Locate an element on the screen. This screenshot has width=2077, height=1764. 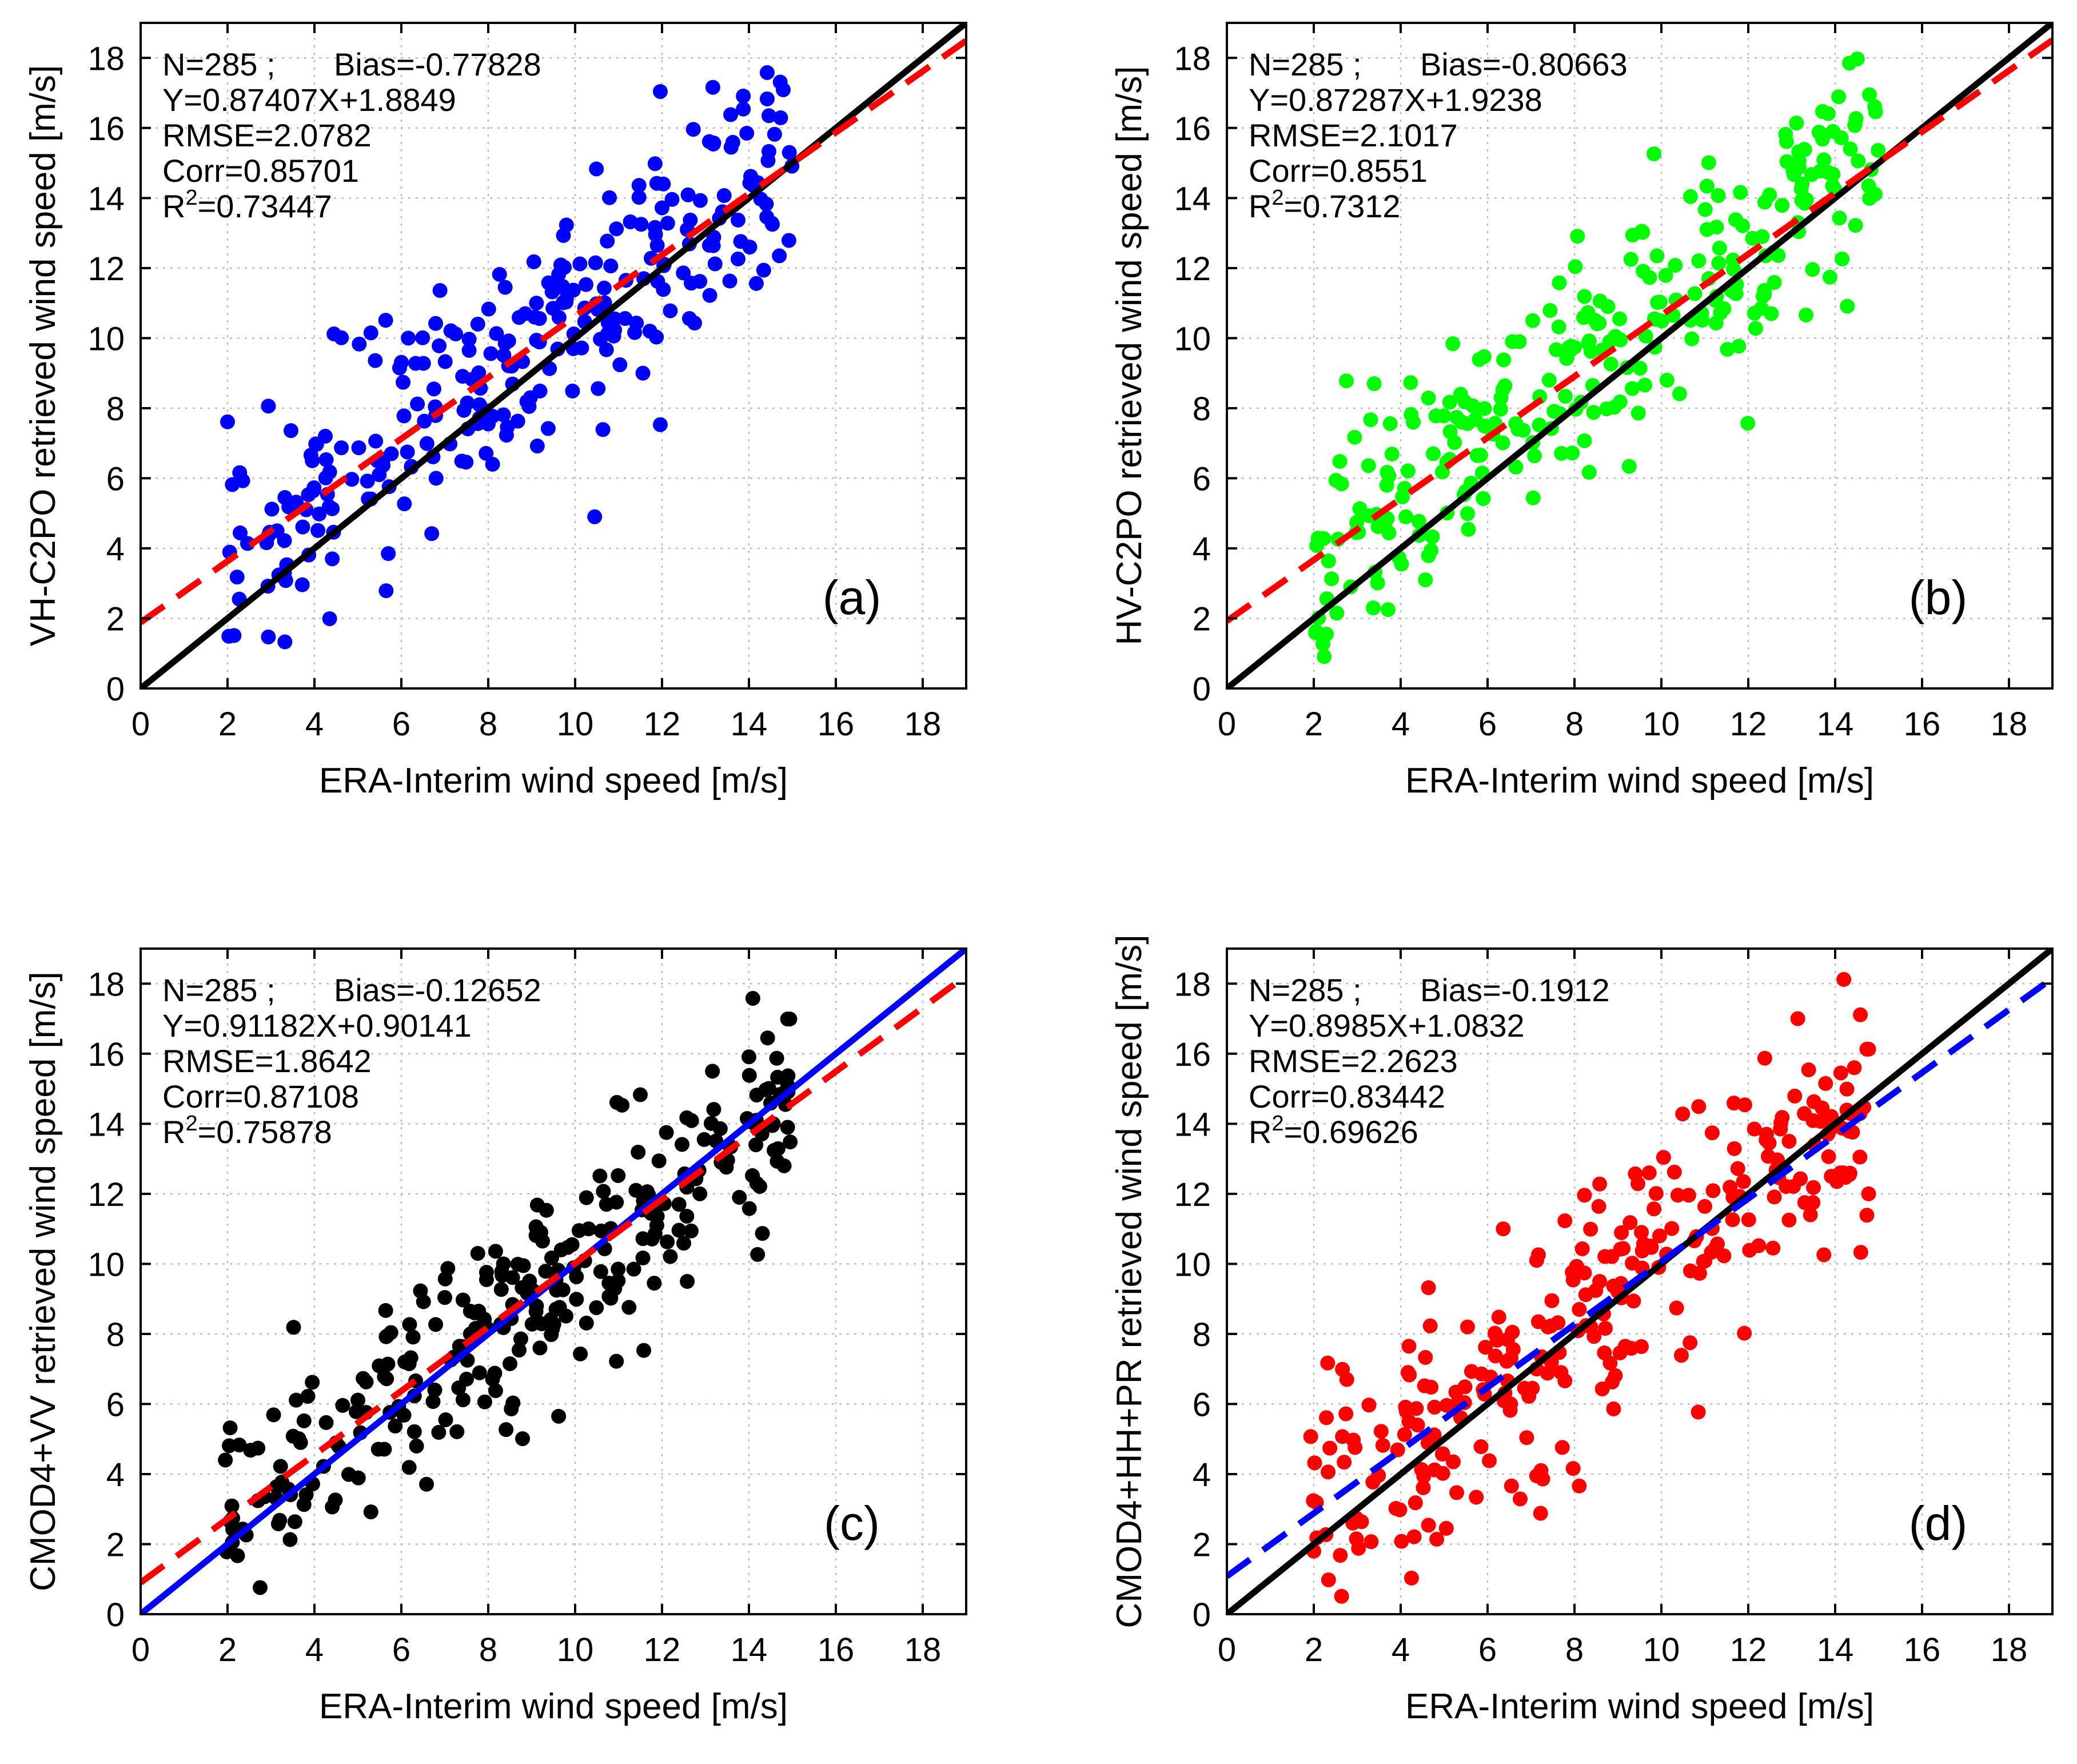
stat-r2: R2=0.69626 is located at coordinates (1334, 1131).